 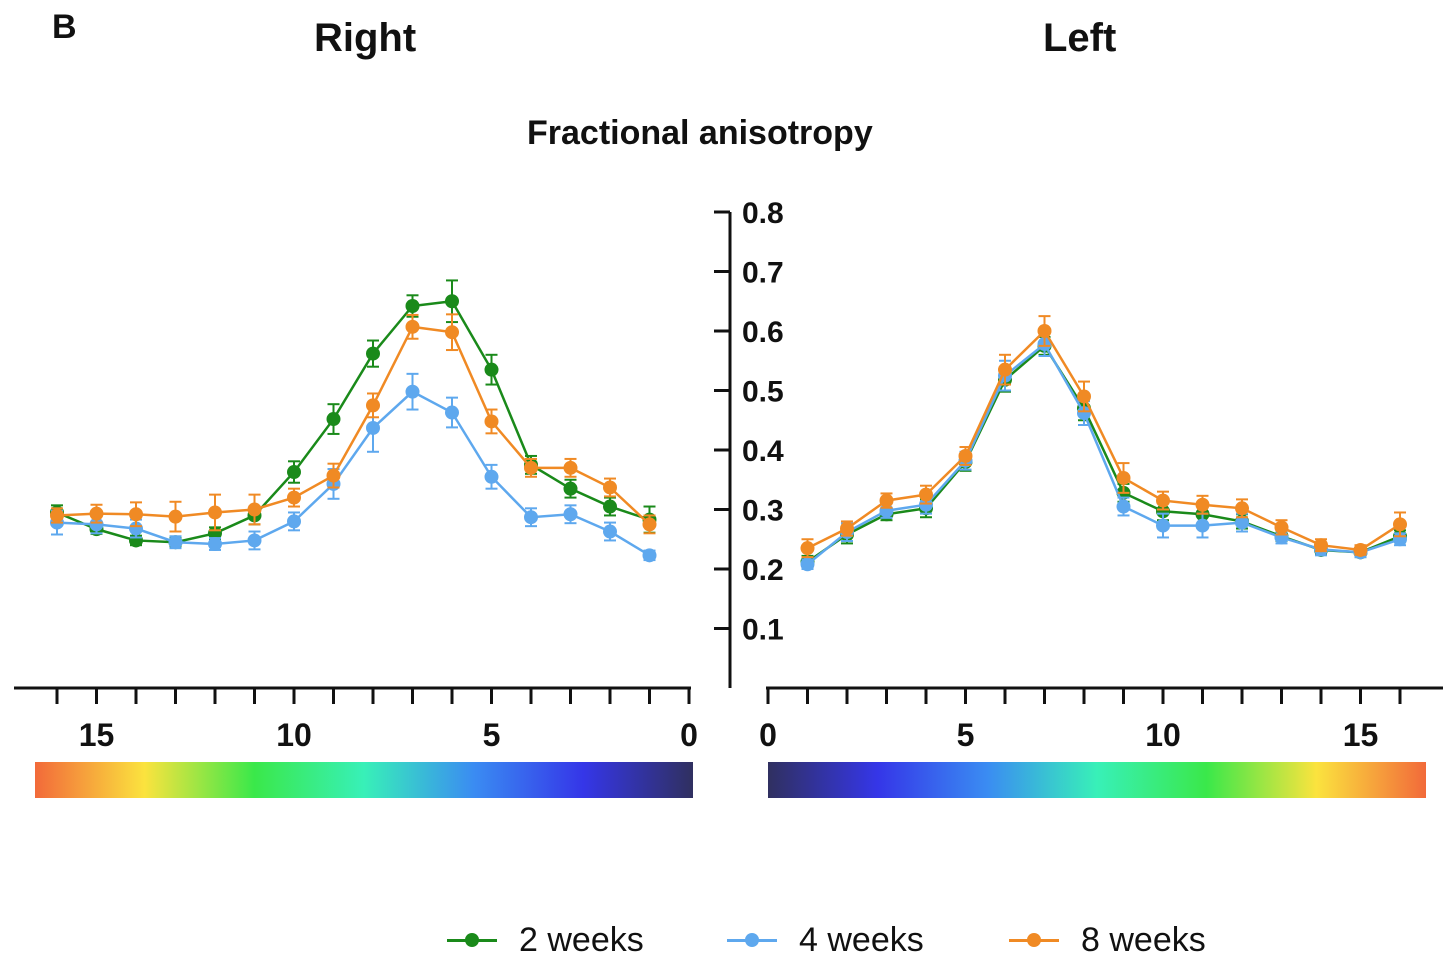 I want to click on legend-swatch-4-weeks, so click(x=752, y=940).